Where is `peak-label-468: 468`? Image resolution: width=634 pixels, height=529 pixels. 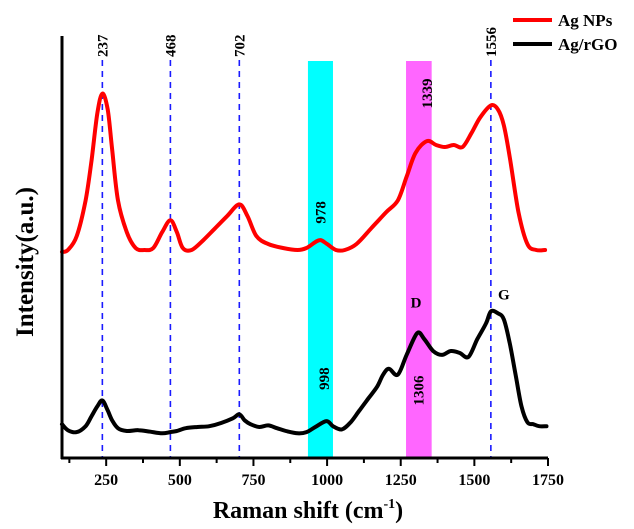 peak-label-468: 468 is located at coordinates (171, 46).